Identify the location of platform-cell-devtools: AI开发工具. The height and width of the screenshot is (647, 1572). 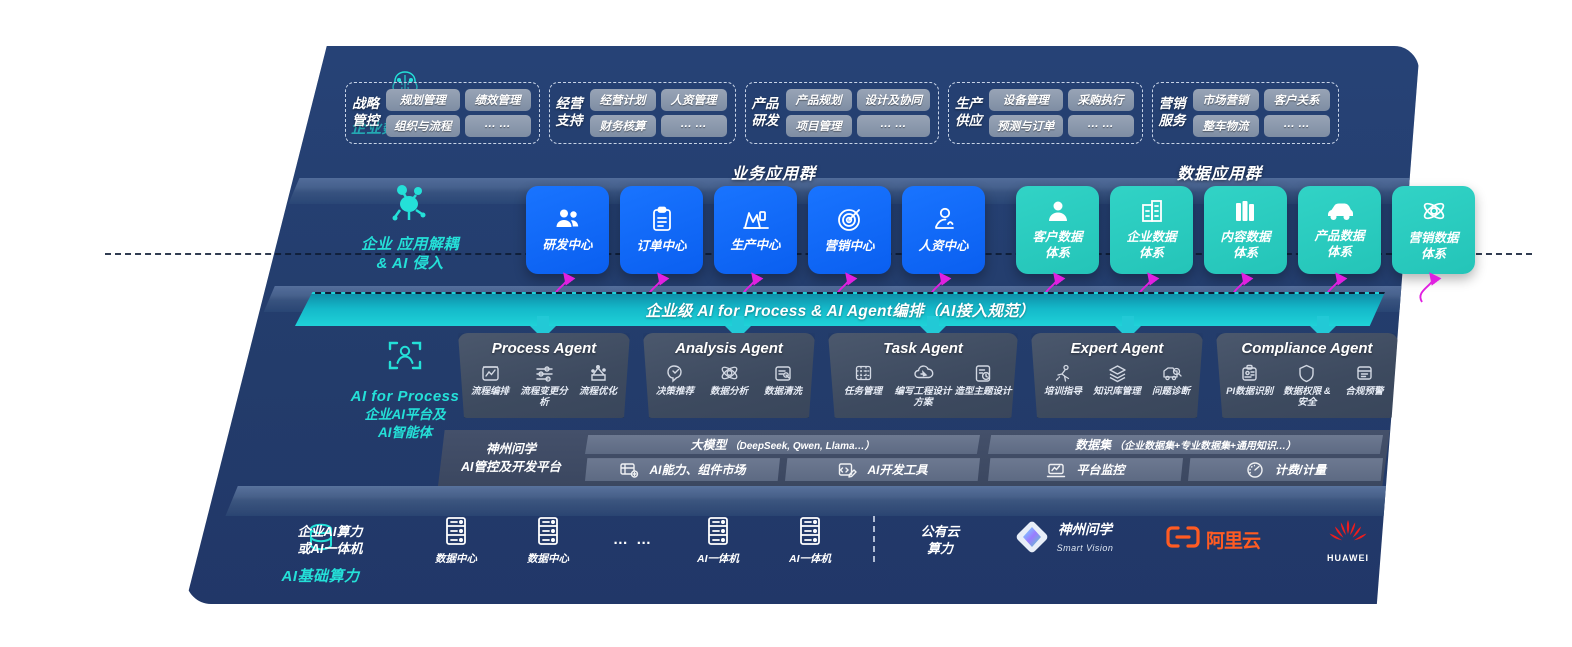
(882, 469).